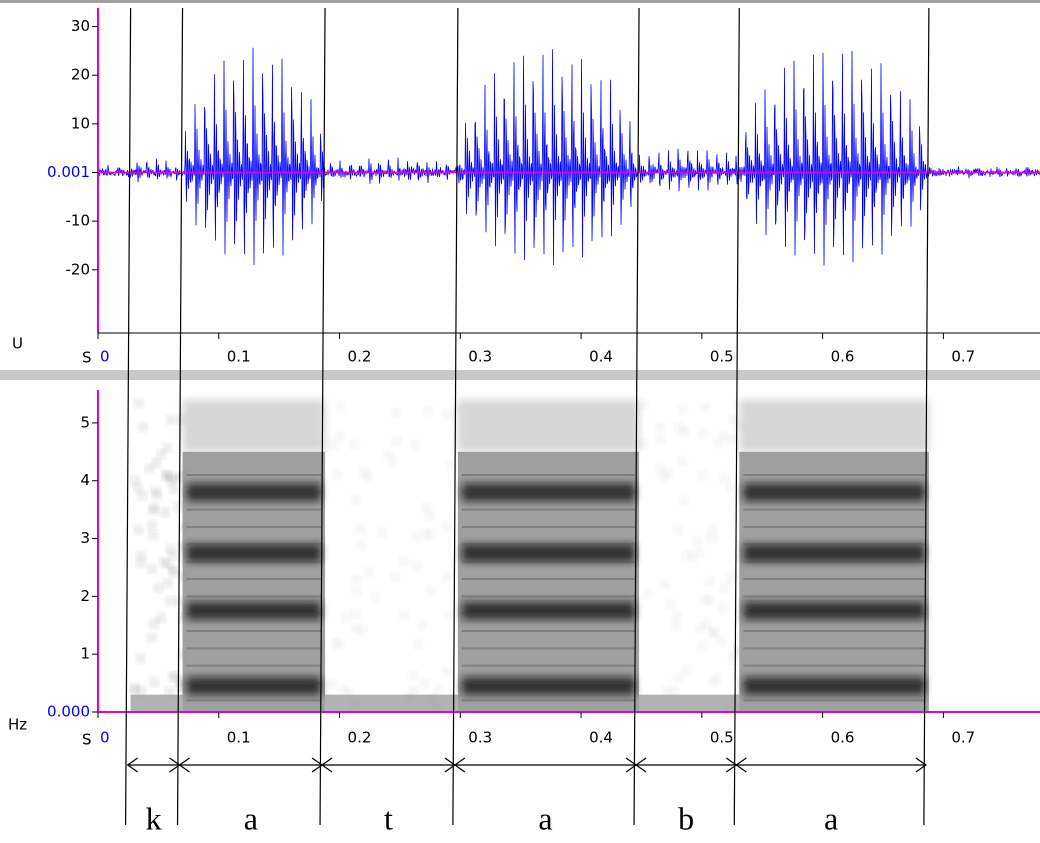 The height and width of the screenshot is (843, 1040). What do you see at coordinates (85, 480) in the screenshot?
I see `y-tick-label: 4` at bounding box center [85, 480].